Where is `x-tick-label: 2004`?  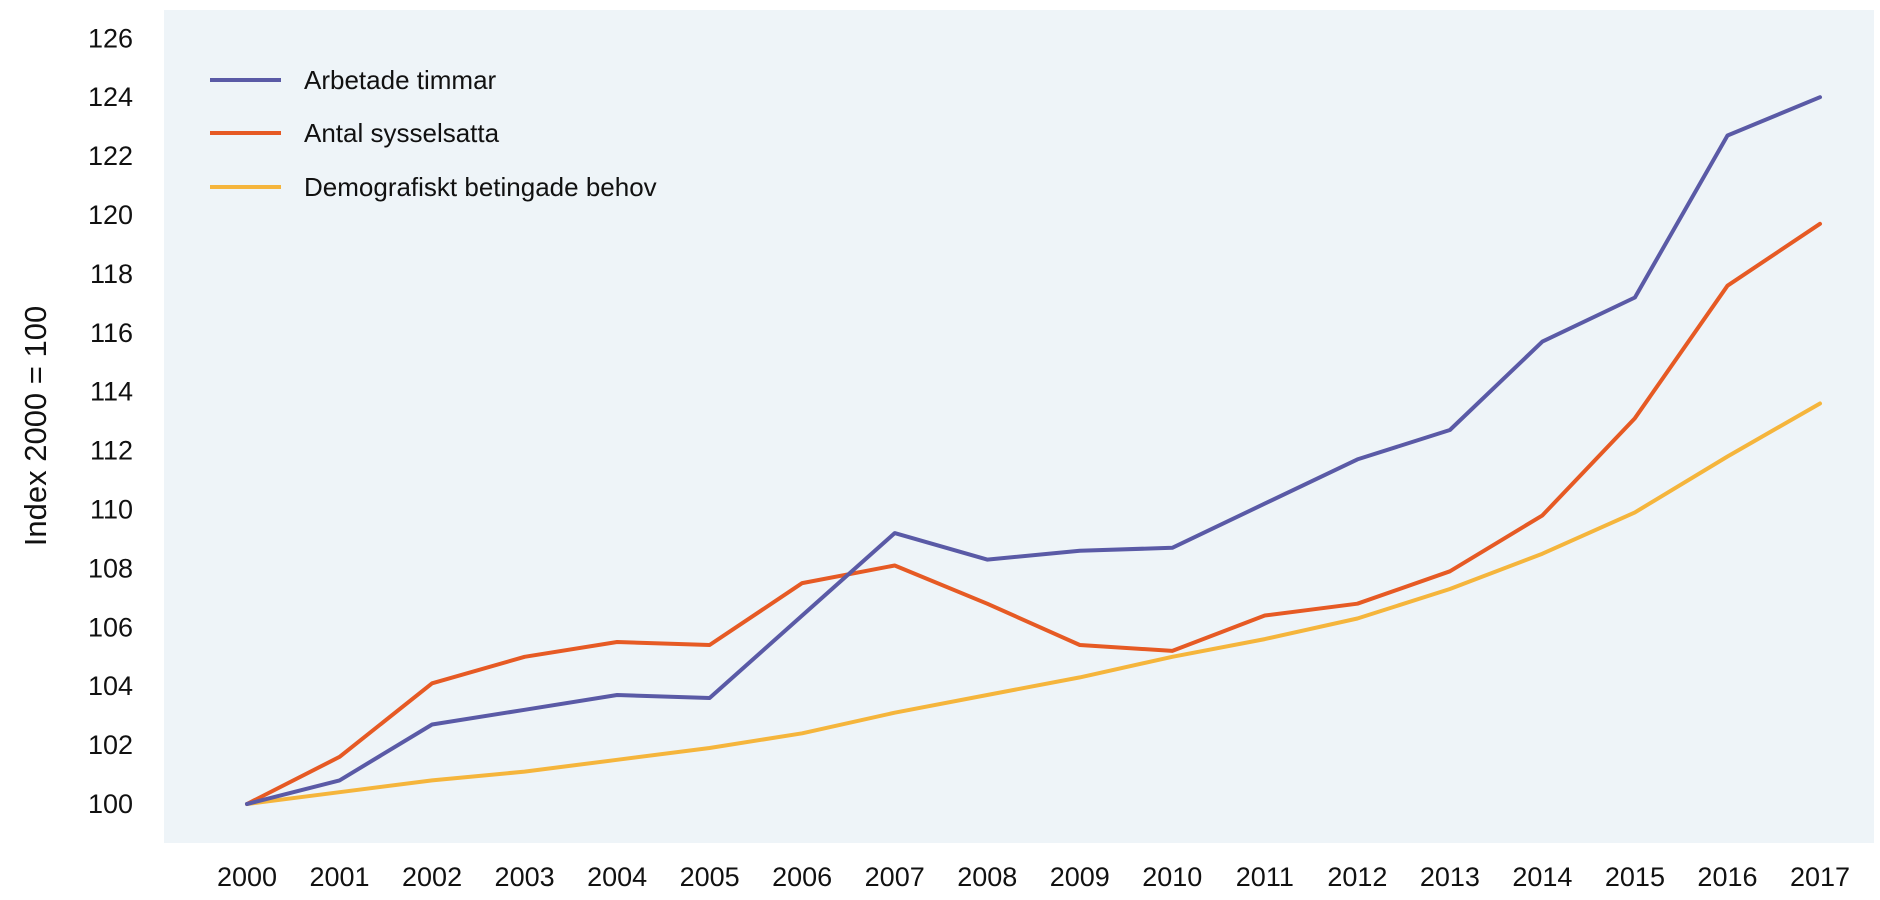 x-tick-label: 2004 is located at coordinates (617, 877).